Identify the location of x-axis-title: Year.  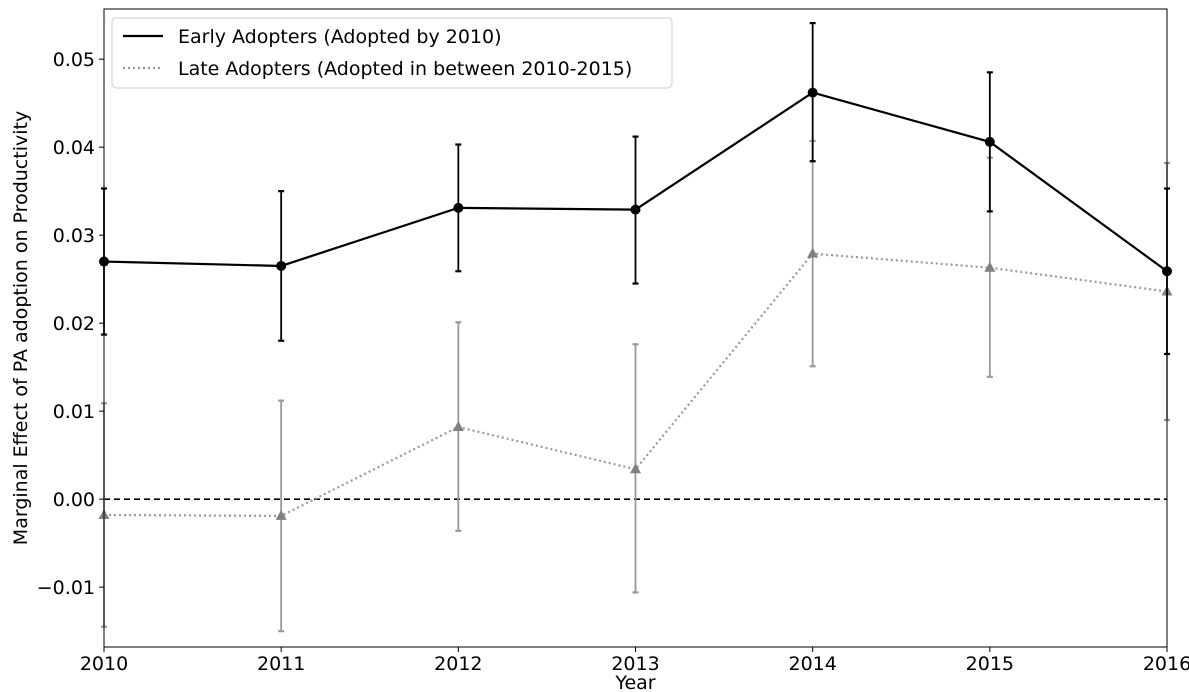
(634, 682).